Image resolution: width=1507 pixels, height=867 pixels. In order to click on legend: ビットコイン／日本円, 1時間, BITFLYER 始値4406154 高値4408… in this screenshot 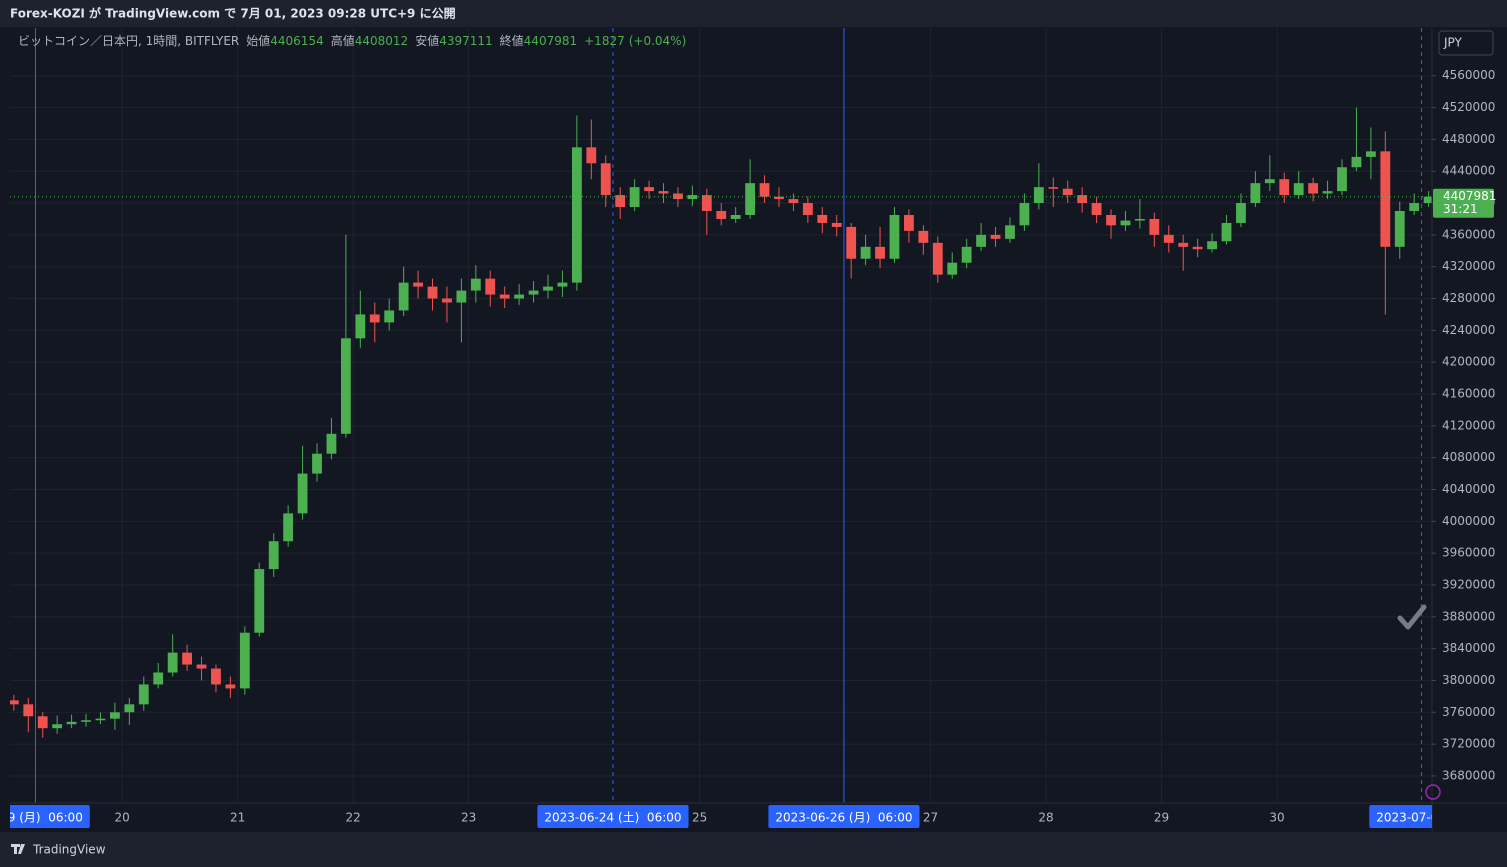, I will do `click(352, 40)`.